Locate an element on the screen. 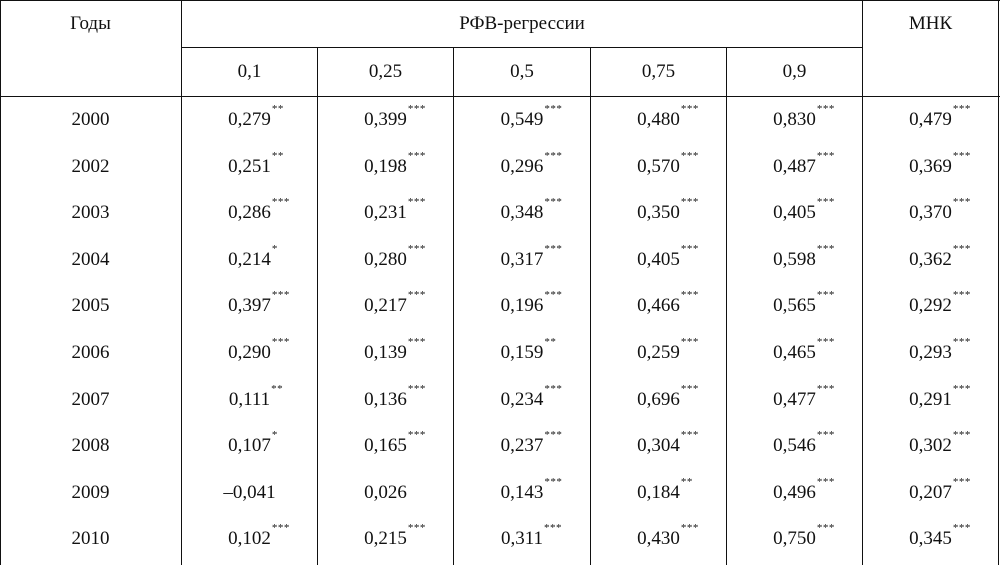 Image resolution: width=1000 pixels, height=565 pixels. coefficient-value: 0,546 *** is located at coordinates (804, 442).